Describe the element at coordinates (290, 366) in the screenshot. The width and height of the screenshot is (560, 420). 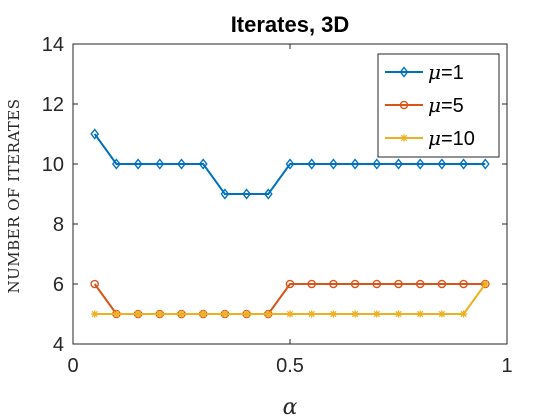
I see `x-tick-label: 0.5` at that location.